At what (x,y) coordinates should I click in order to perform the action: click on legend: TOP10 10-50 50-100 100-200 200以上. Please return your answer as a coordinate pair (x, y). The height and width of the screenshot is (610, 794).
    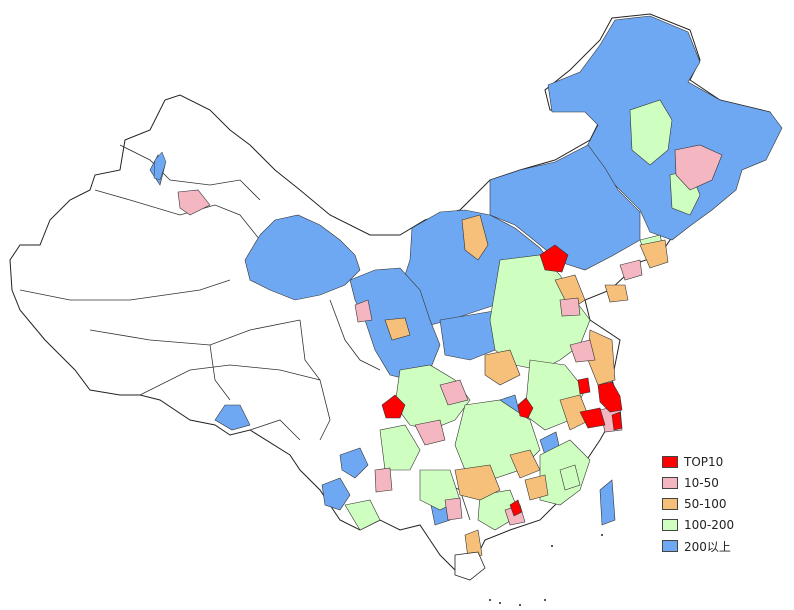
    Looking at the image, I should click on (717, 504).